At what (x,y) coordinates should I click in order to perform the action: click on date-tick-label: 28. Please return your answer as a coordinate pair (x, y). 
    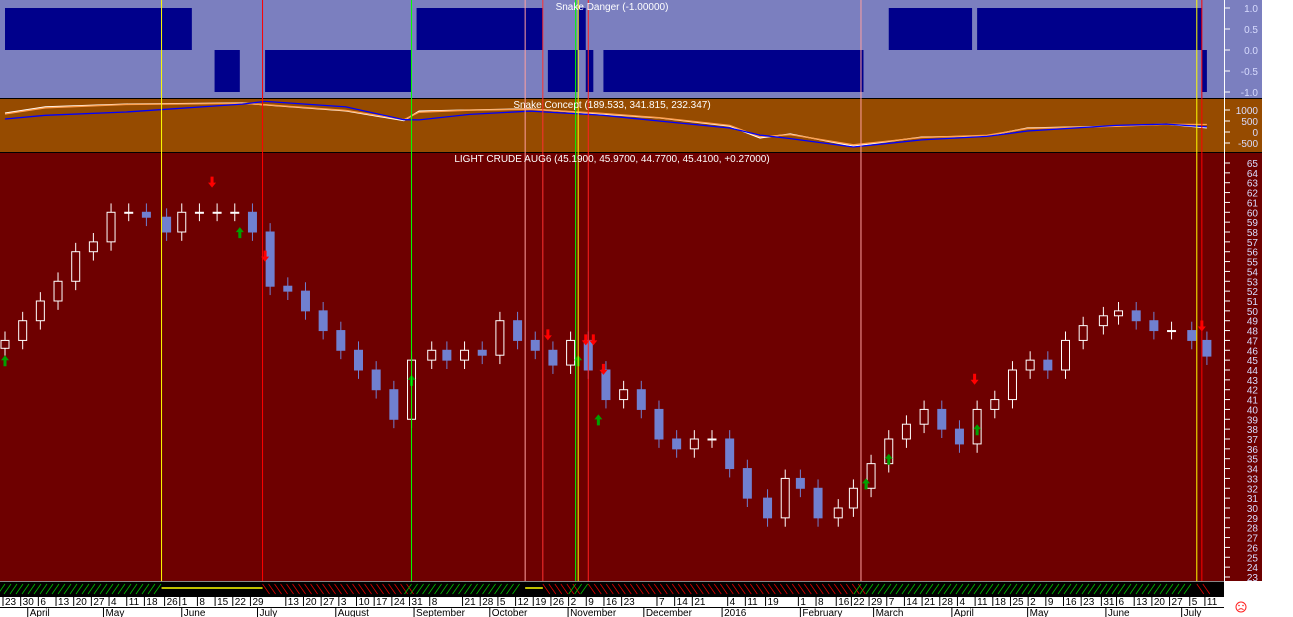
    Looking at the image, I should click on (488, 602).